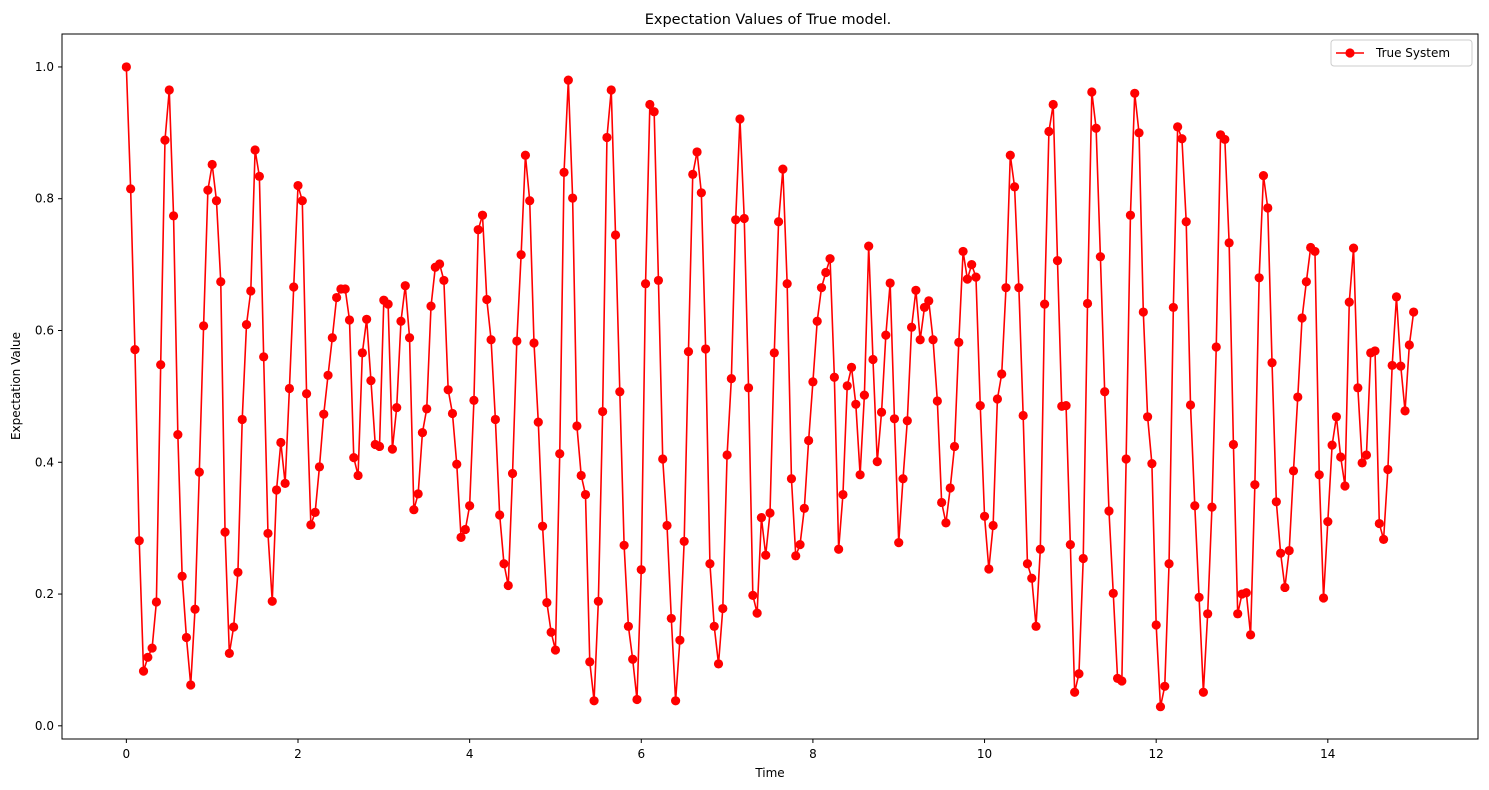  What do you see at coordinates (127, 754) in the screenshot?
I see `x-tick-label: 0` at bounding box center [127, 754].